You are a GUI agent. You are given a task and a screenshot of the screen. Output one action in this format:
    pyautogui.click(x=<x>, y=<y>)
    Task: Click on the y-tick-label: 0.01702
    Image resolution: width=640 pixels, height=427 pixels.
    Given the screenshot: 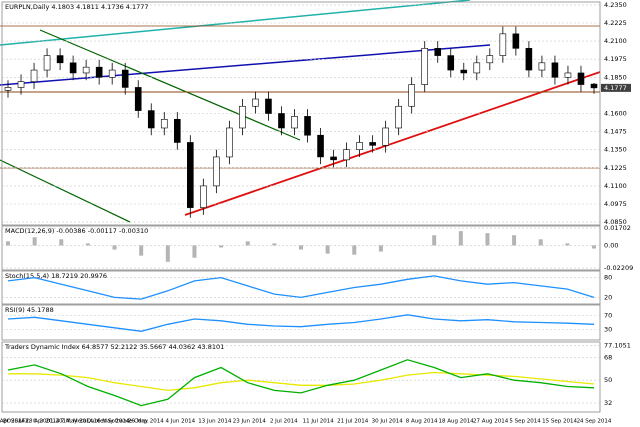 What is the action you would take?
    pyautogui.click(x=617, y=228)
    